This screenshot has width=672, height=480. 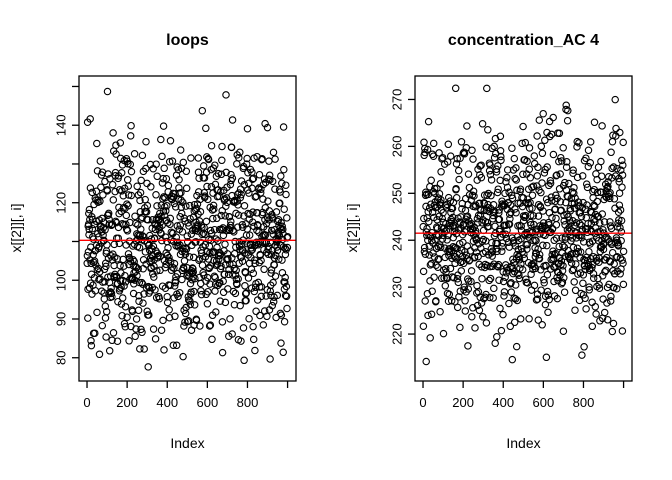 What do you see at coordinates (397, 147) in the screenshot?
I see `y-tick-label: 260` at bounding box center [397, 147].